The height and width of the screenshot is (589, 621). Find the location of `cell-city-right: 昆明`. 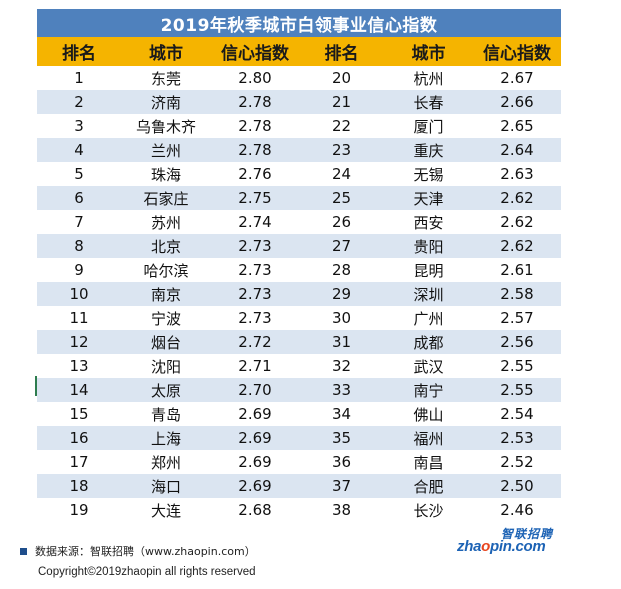

cell-city-right: 昆明 is located at coordinates (428, 270).